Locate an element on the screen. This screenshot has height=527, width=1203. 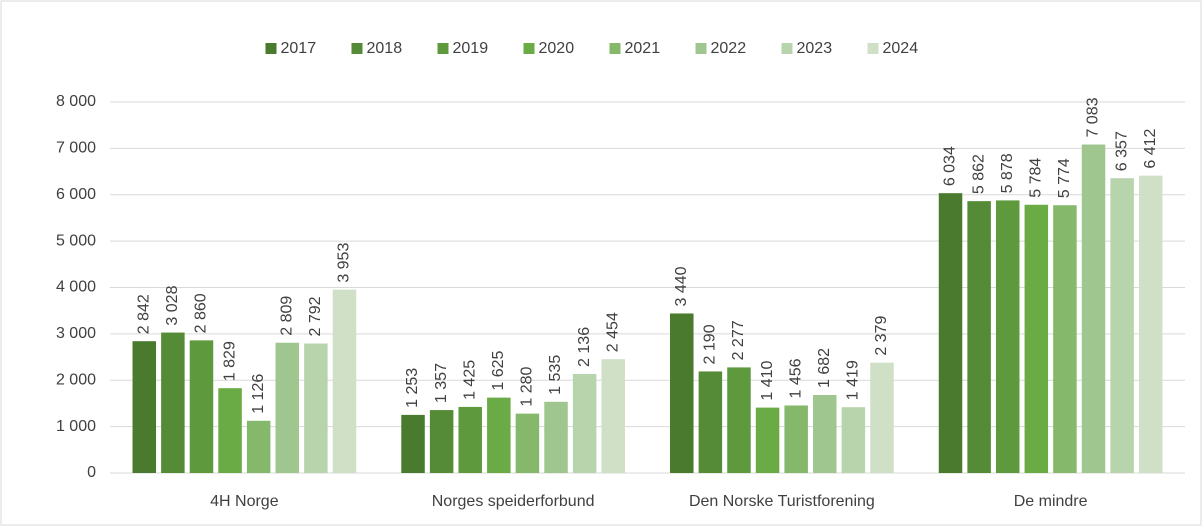
value-label: 2 277 is located at coordinates (738, 340).